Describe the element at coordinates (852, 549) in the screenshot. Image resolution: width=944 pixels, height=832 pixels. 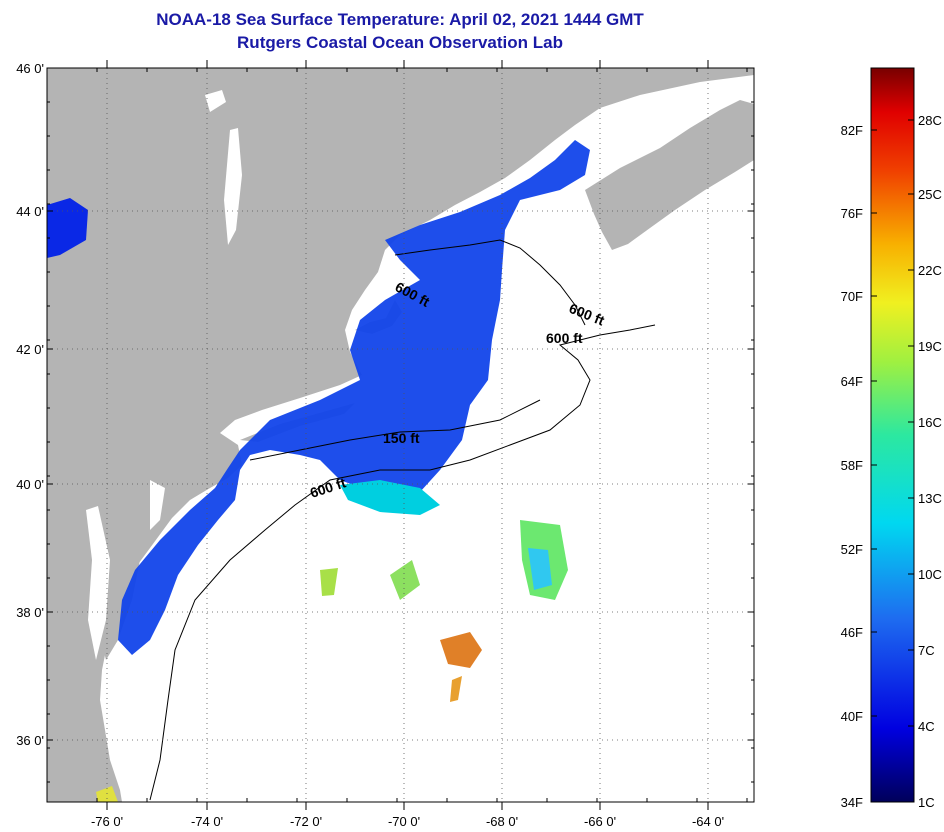
I see `colorbar-f-label: 52F` at that location.